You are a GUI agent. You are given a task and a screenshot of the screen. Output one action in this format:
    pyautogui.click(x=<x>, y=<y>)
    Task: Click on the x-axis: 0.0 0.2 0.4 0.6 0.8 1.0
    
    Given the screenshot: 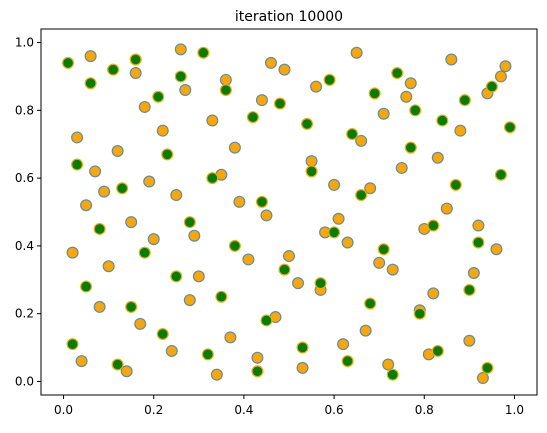 What is the action you would take?
    pyautogui.click(x=289, y=406)
    